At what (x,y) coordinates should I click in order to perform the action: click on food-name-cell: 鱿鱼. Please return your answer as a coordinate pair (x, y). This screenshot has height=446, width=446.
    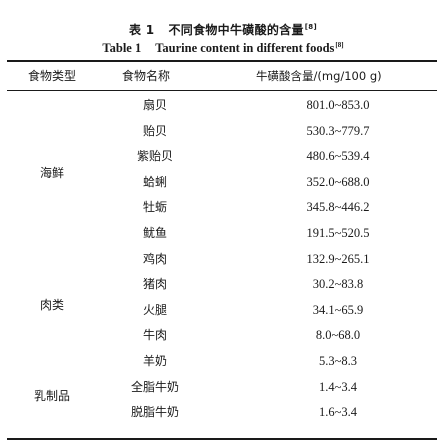
    Looking at the image, I should click on (154, 232).